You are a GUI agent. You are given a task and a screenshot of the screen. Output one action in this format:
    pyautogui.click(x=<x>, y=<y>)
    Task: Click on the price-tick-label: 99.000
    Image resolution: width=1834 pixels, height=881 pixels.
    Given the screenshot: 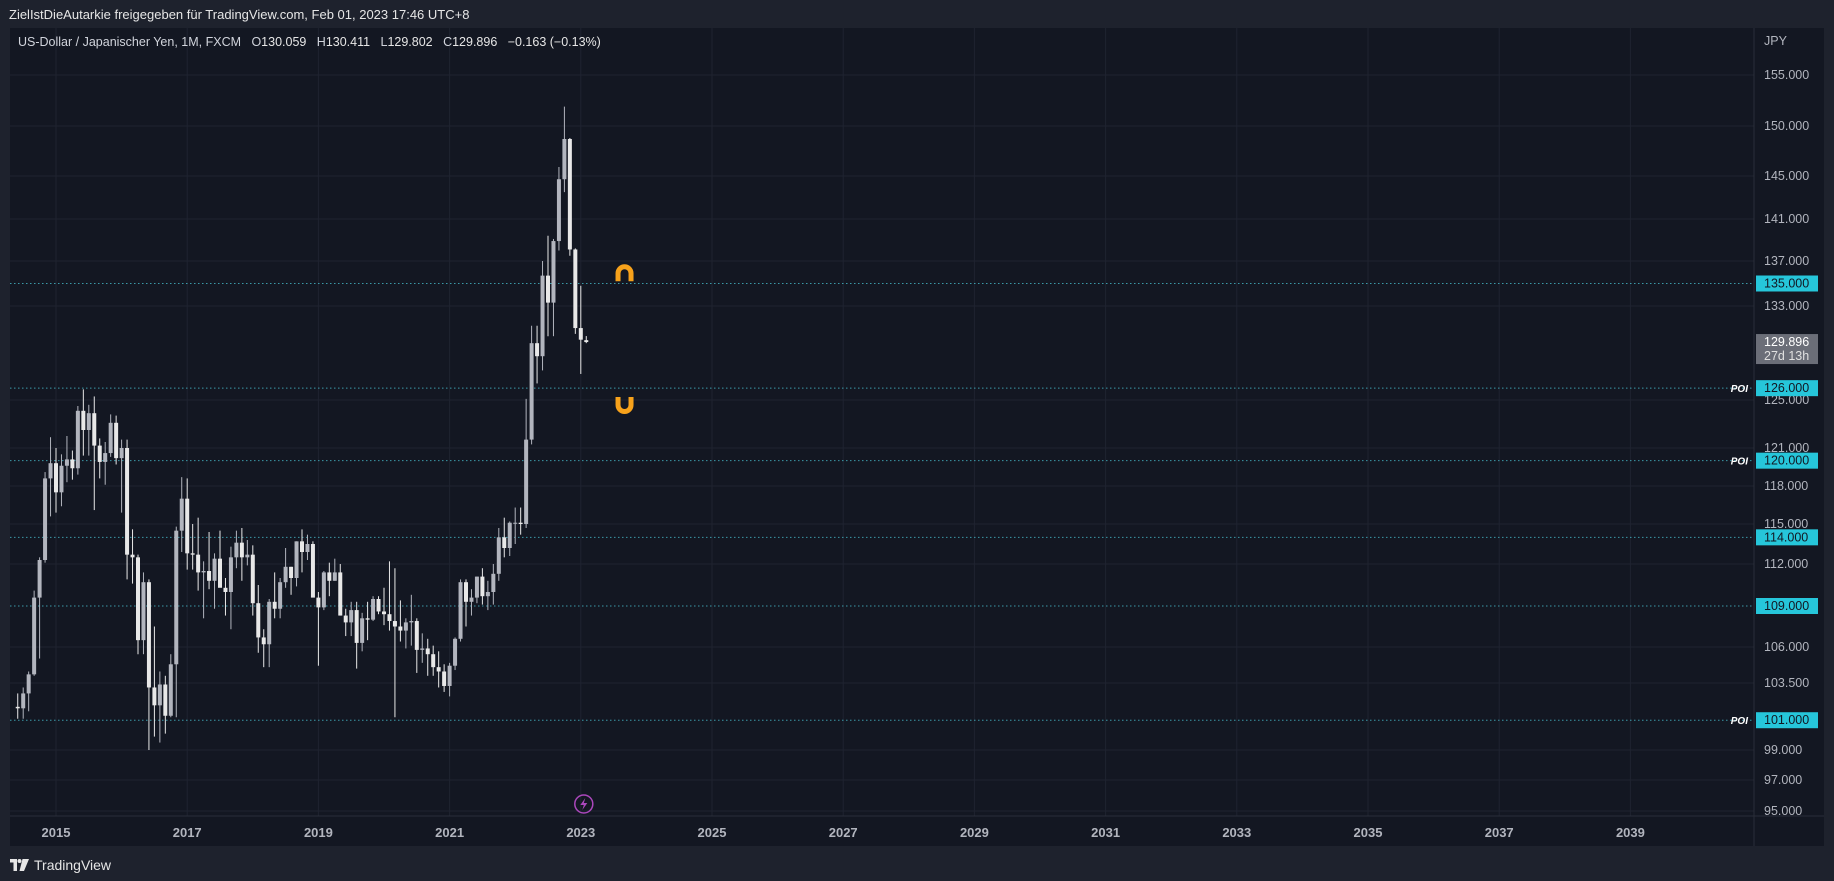 What is the action you would take?
    pyautogui.click(x=1783, y=750)
    